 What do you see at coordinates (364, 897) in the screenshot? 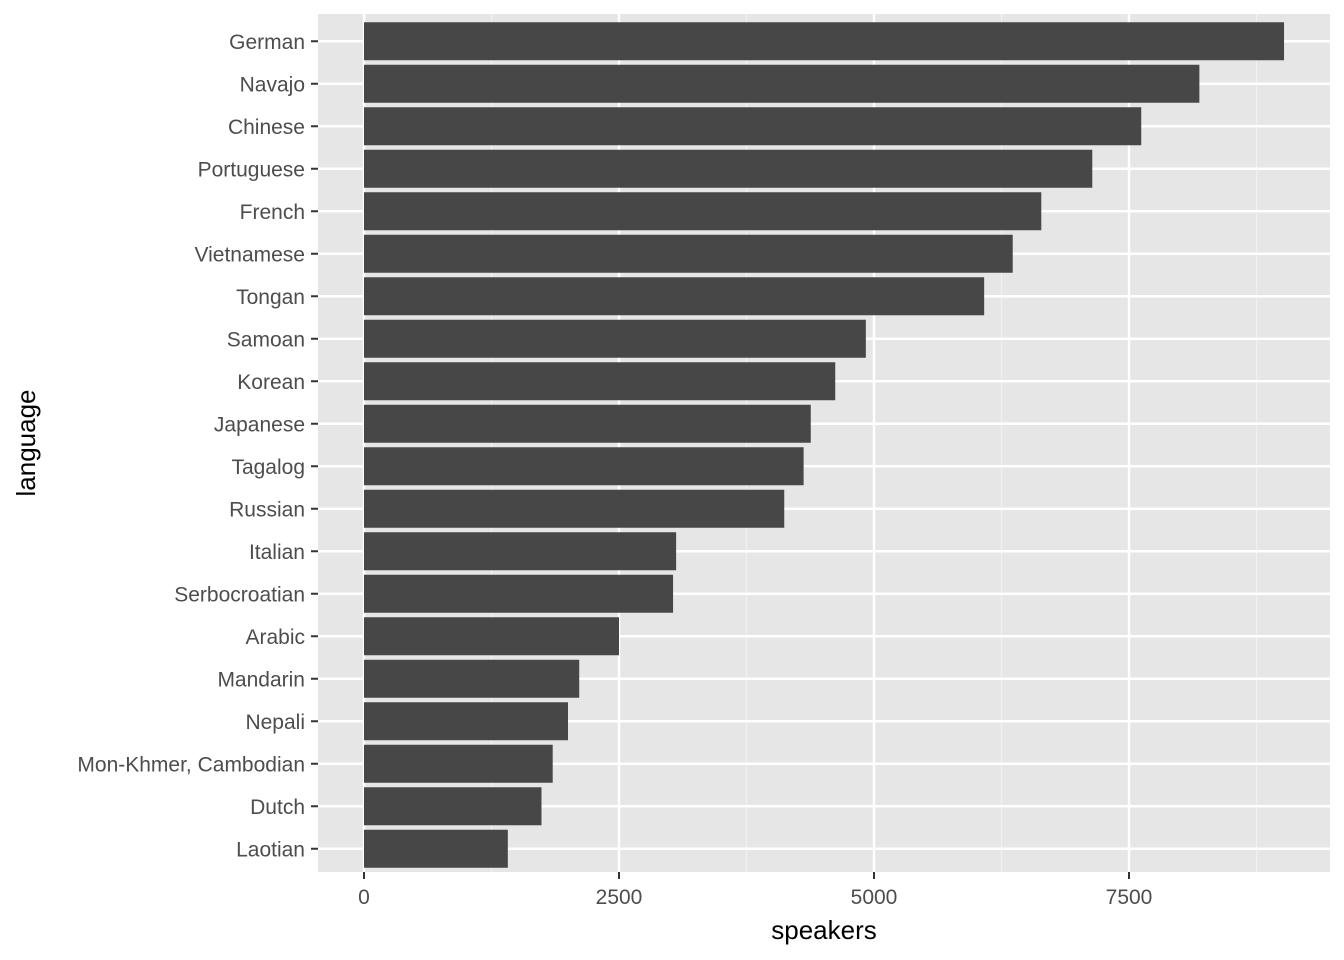
I see `x-tick-label: 0` at bounding box center [364, 897].